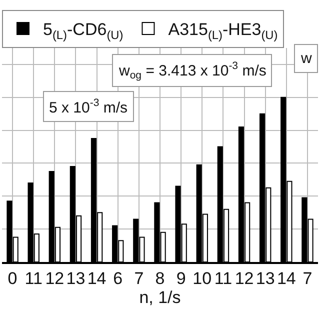 The height and width of the screenshot is (320, 320). Describe the element at coordinates (160, 298) in the screenshot. I see `x-axis-title: n, 1/s` at that location.